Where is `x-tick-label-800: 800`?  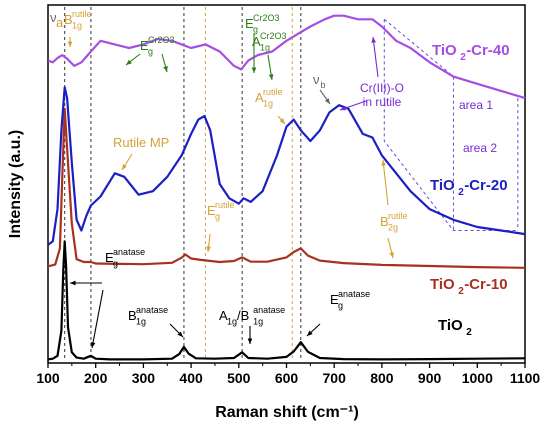 x-tick-label-800: 800 is located at coordinates (382, 378).